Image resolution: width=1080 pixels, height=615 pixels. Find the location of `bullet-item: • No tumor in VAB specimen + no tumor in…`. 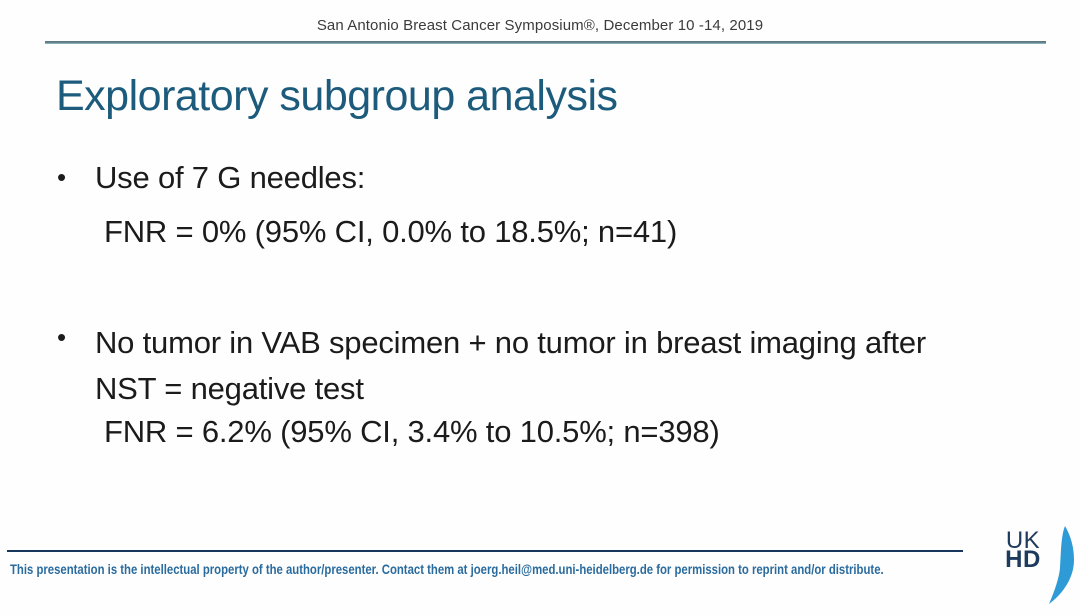

bullet-item: • No tumor in VAB specimen + no tumor in… is located at coordinates (491, 366).